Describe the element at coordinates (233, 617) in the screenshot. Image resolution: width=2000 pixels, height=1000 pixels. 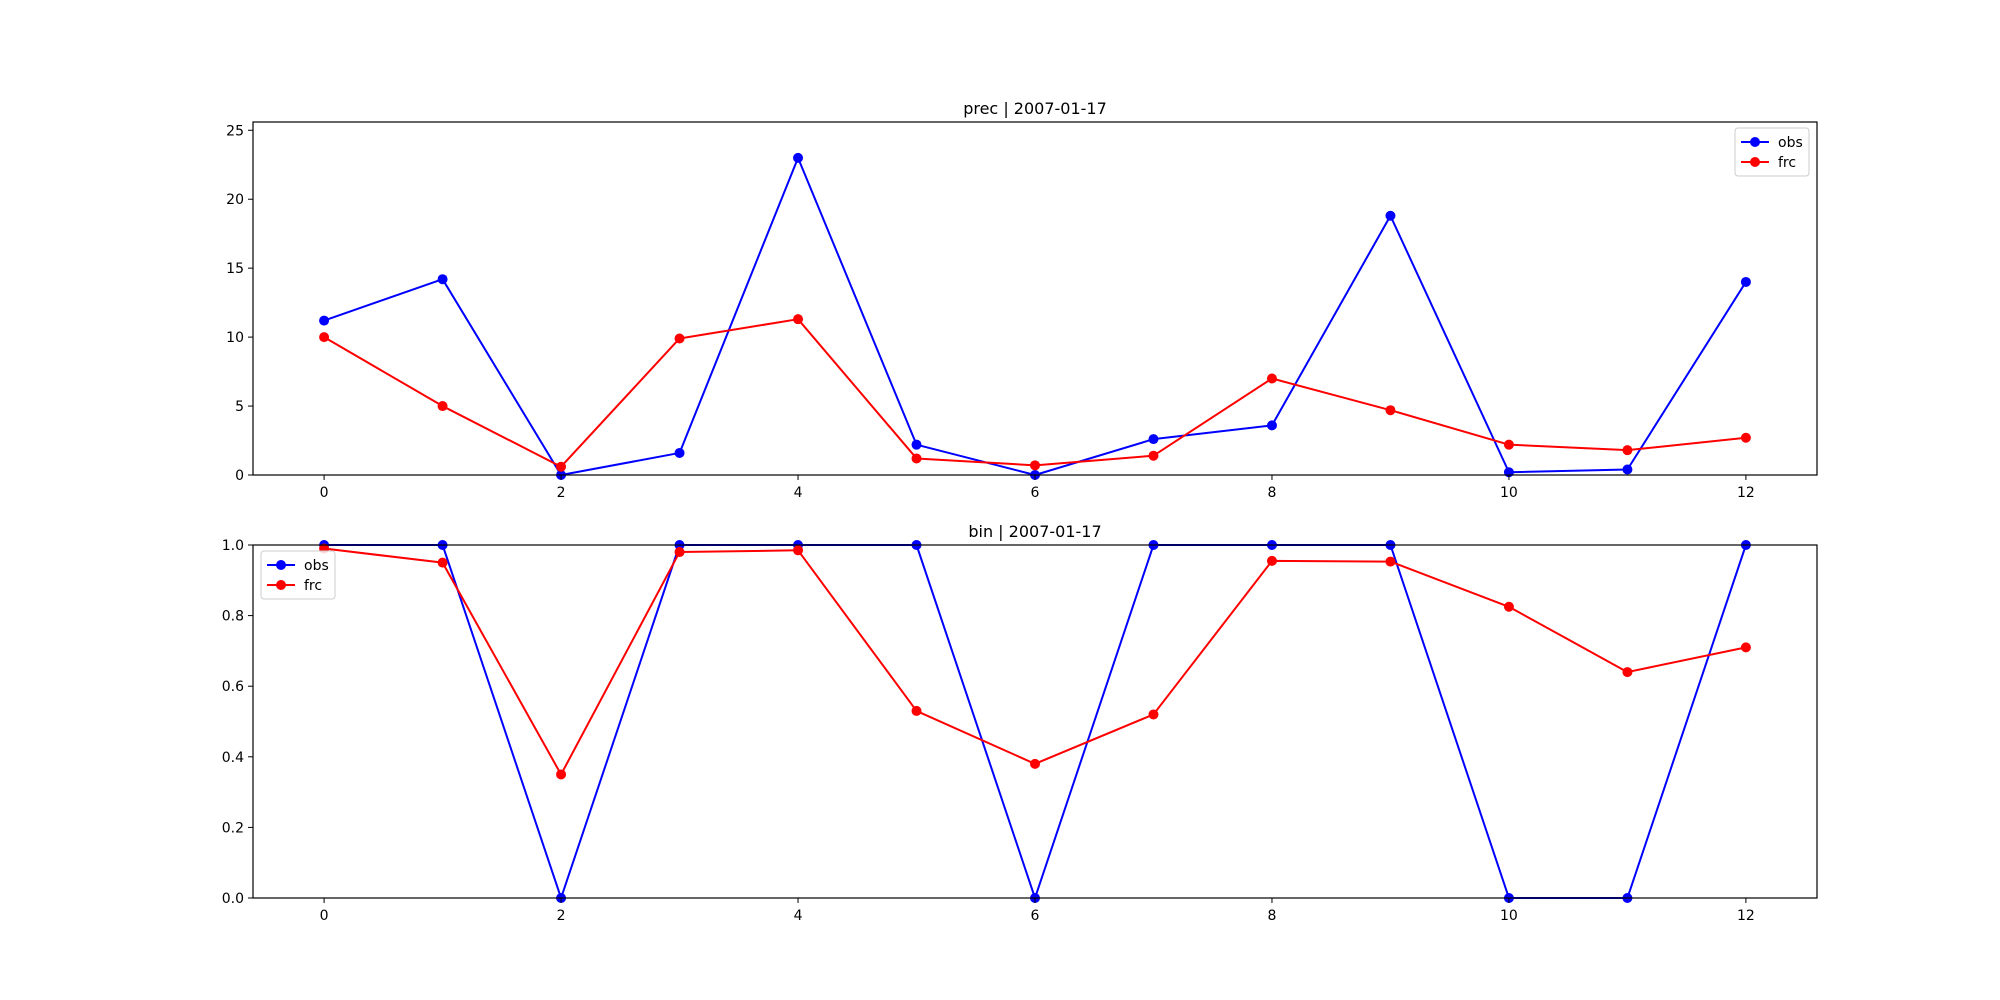
I see `y-tick-label: 0.8` at that location.